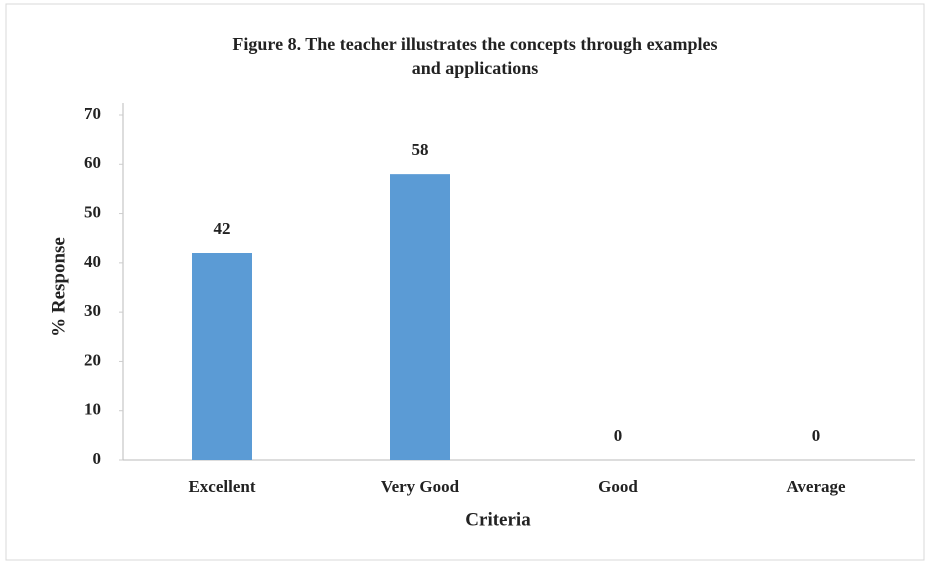  What do you see at coordinates (97, 458) in the screenshot?
I see `y-tick-label: 0` at bounding box center [97, 458].